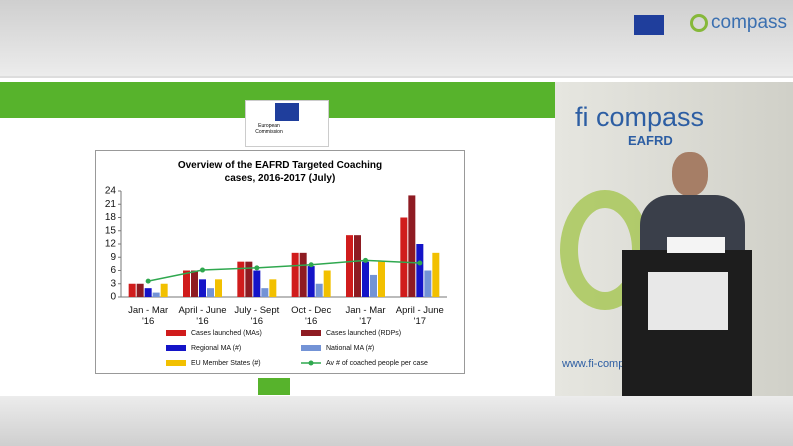 This screenshot has height=446, width=793. Describe the element at coordinates (226, 363) in the screenshot. I see `legend-label: EU Member States (#)` at that location.